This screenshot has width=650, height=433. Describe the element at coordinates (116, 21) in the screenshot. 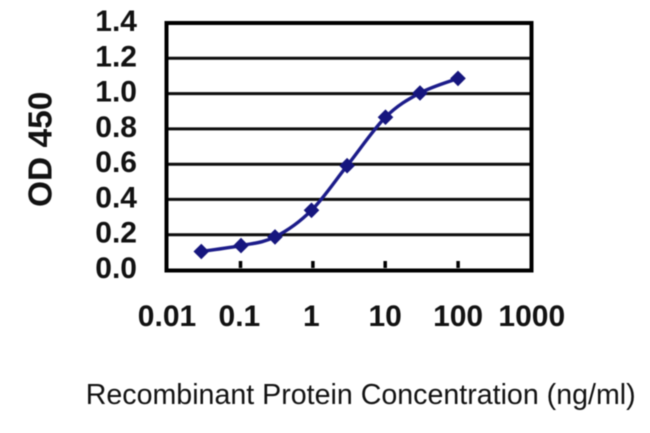

I see `svg-text: 1.4` at that location.